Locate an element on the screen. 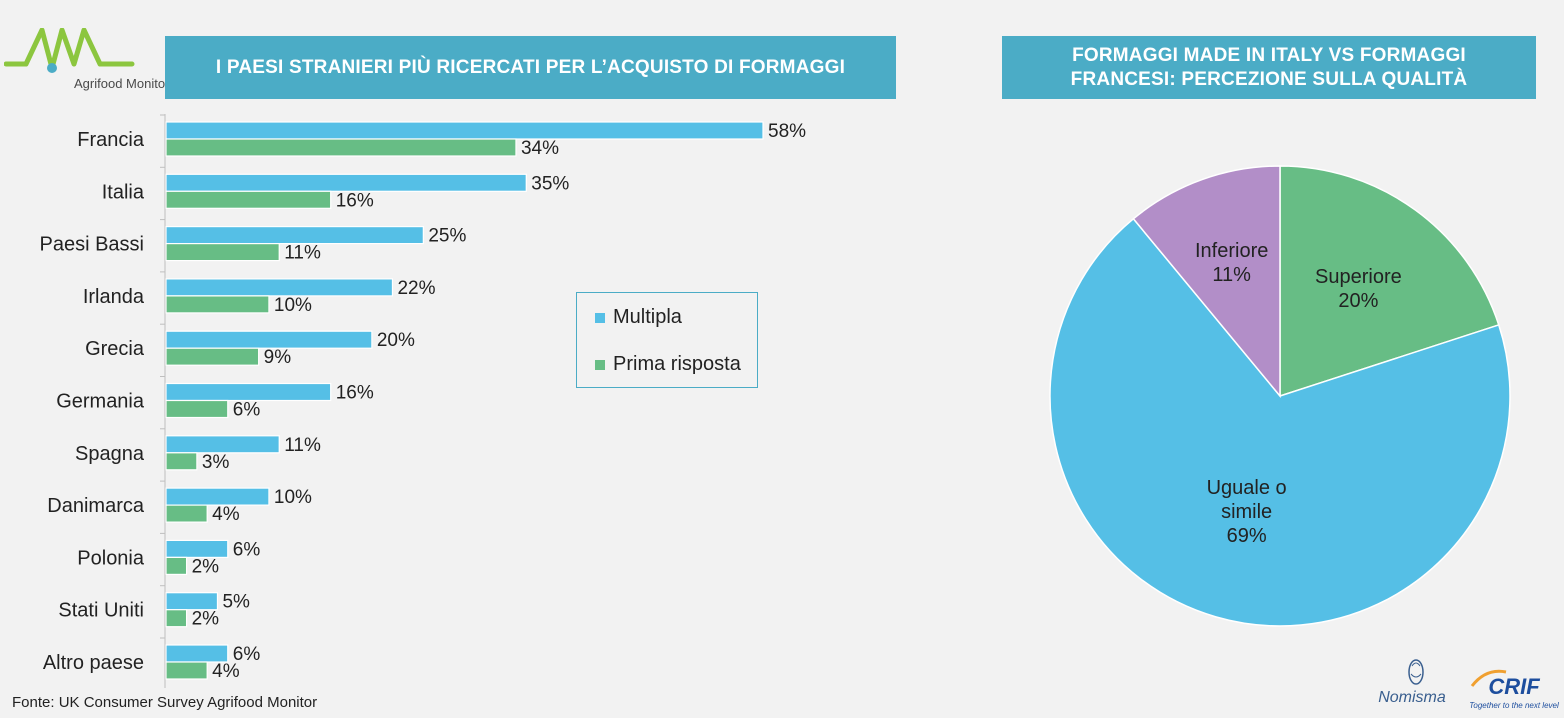 The height and width of the screenshot is (718, 1564). category-label-francia: Francia is located at coordinates (111, 140).